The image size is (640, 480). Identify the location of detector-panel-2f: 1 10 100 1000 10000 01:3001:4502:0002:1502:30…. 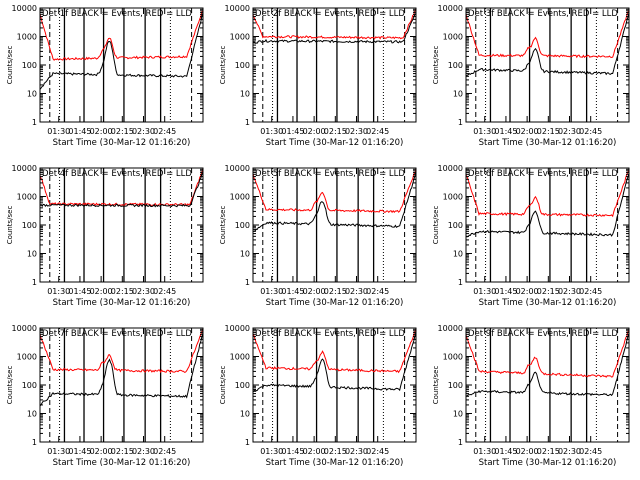
(318, 76).